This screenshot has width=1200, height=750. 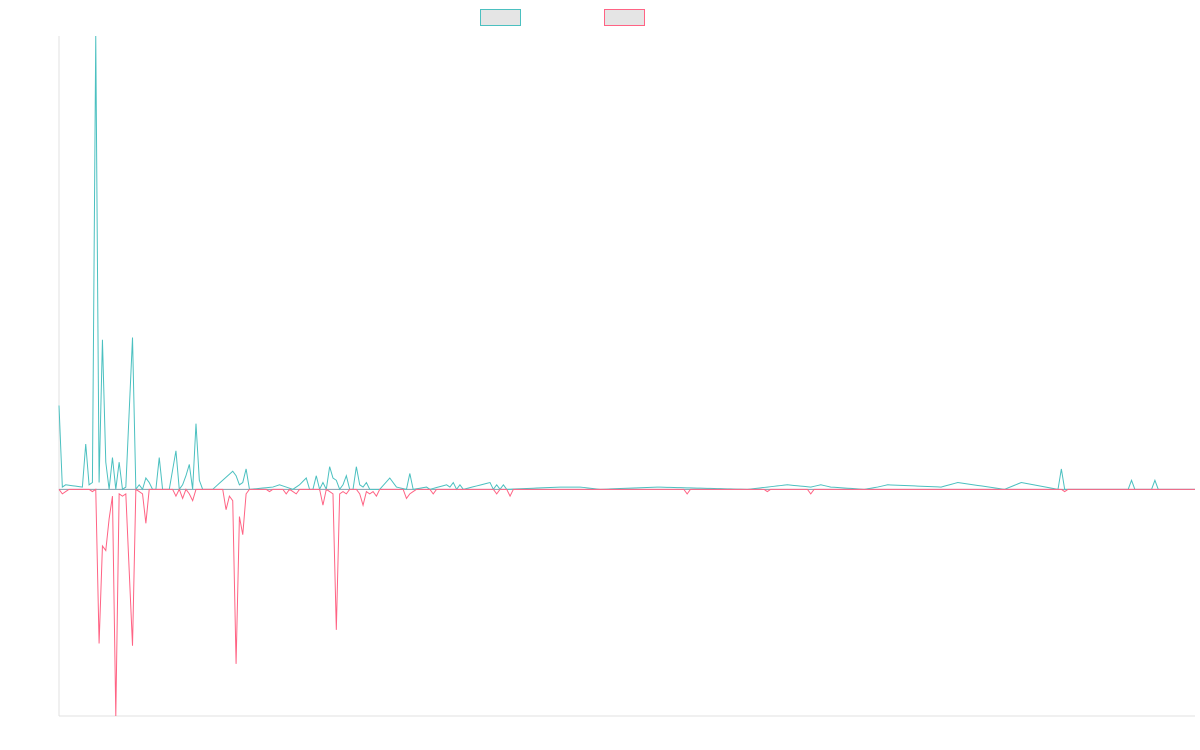 I want to click on legend, so click(x=562, y=17).